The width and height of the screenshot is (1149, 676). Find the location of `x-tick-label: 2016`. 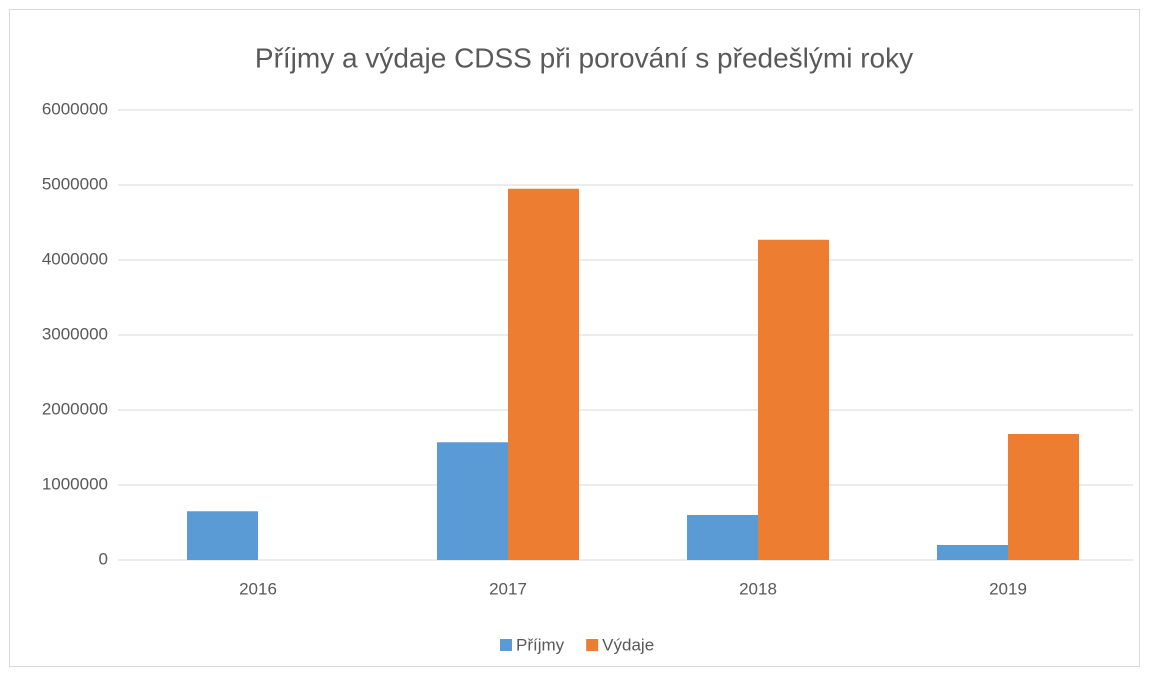

x-tick-label: 2016 is located at coordinates (258, 588).